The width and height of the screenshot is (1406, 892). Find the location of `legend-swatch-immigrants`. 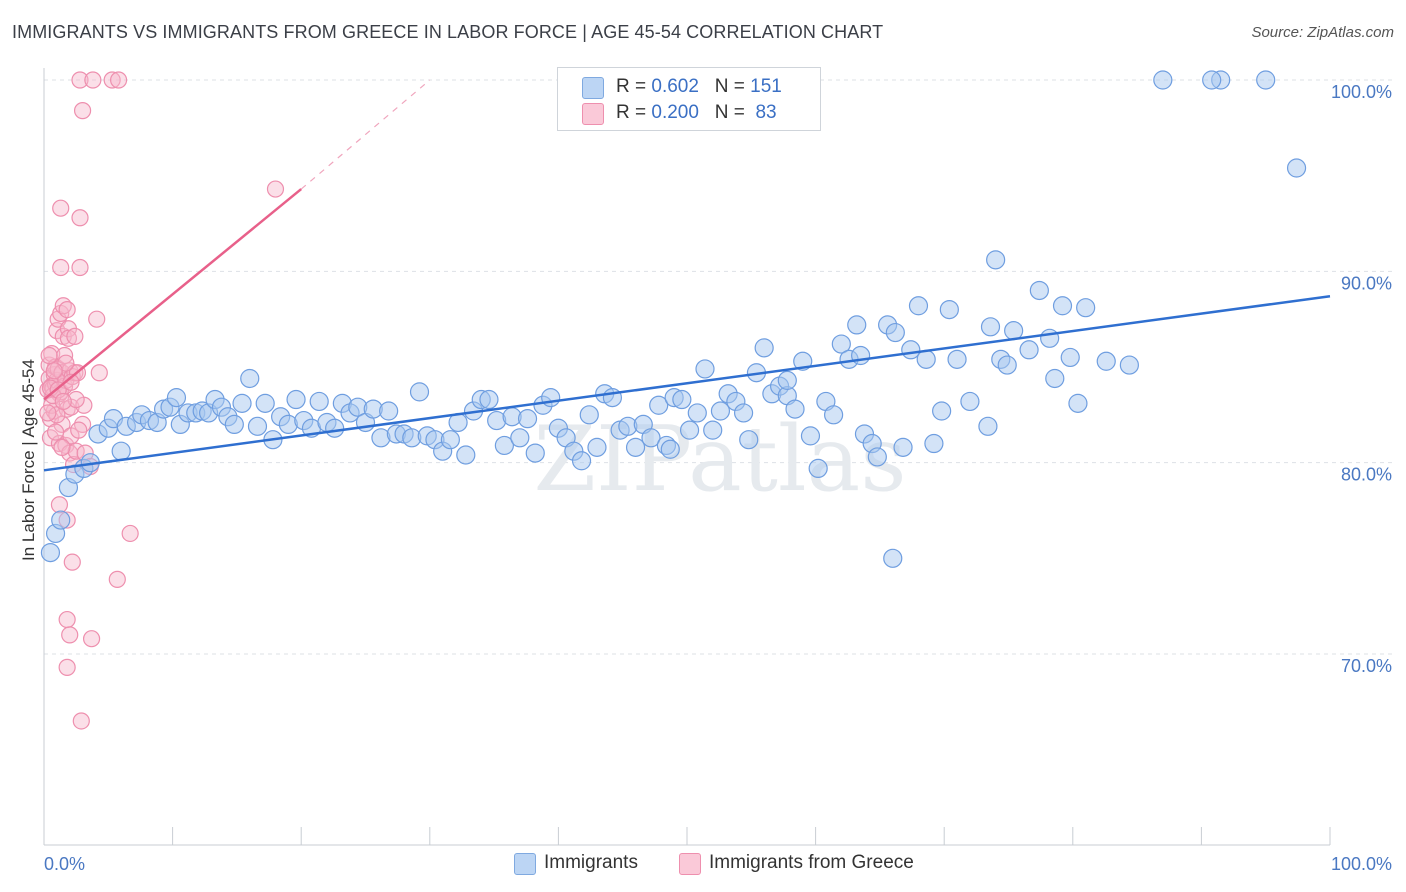

legend-swatch-immigrants is located at coordinates (593, 88).